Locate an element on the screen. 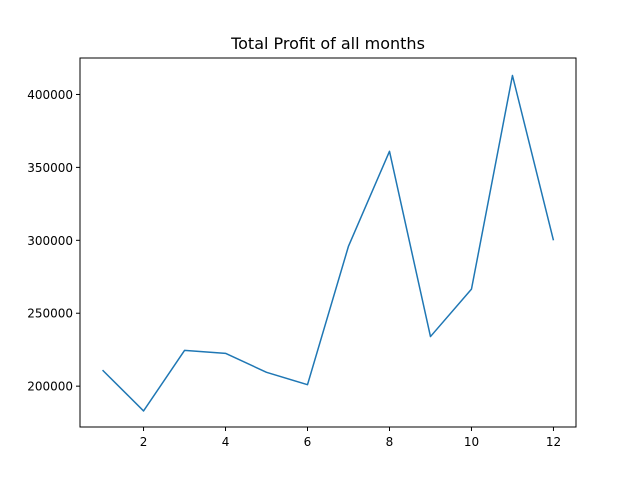 This screenshot has width=640, height=480. x-tick-label: 6 is located at coordinates (308, 442).